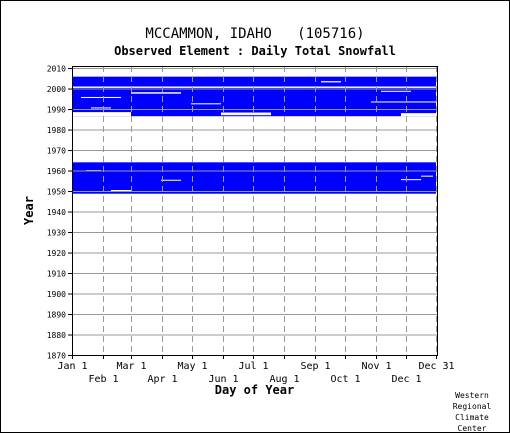 This screenshot has height=434, width=510. Describe the element at coordinates (56, 274) in the screenshot. I see `y-tick-label: 1910` at that location.